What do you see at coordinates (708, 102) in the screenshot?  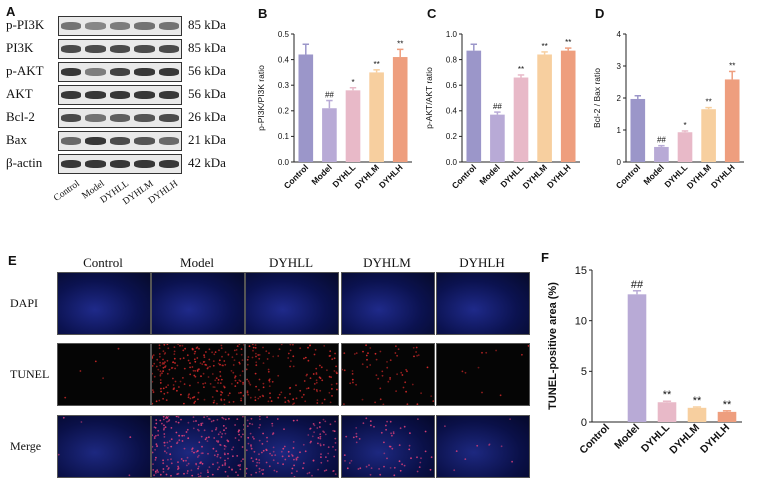 I see `significance-label: **` at bounding box center [708, 102].